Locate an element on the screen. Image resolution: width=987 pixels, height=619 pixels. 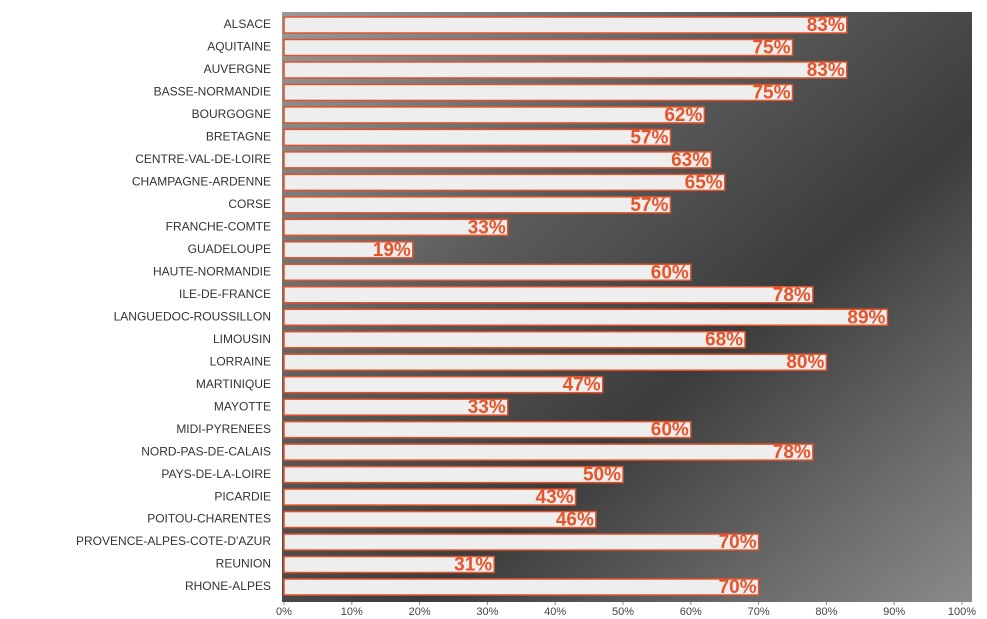
value-label: 65% is located at coordinates (704, 182).